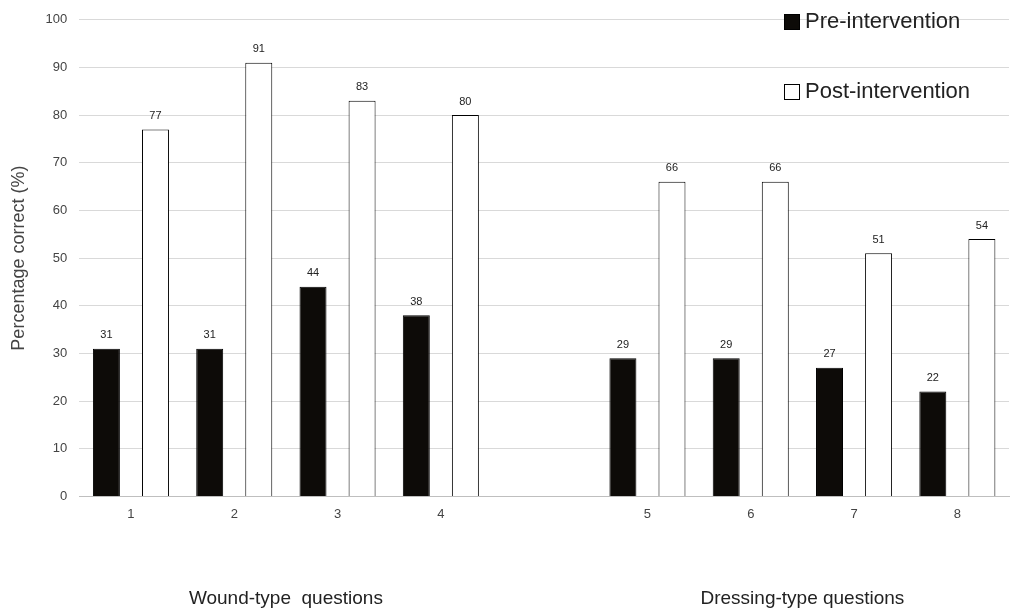 The height and width of the screenshot is (612, 1019). I want to click on data-label: 27, so click(829, 353).